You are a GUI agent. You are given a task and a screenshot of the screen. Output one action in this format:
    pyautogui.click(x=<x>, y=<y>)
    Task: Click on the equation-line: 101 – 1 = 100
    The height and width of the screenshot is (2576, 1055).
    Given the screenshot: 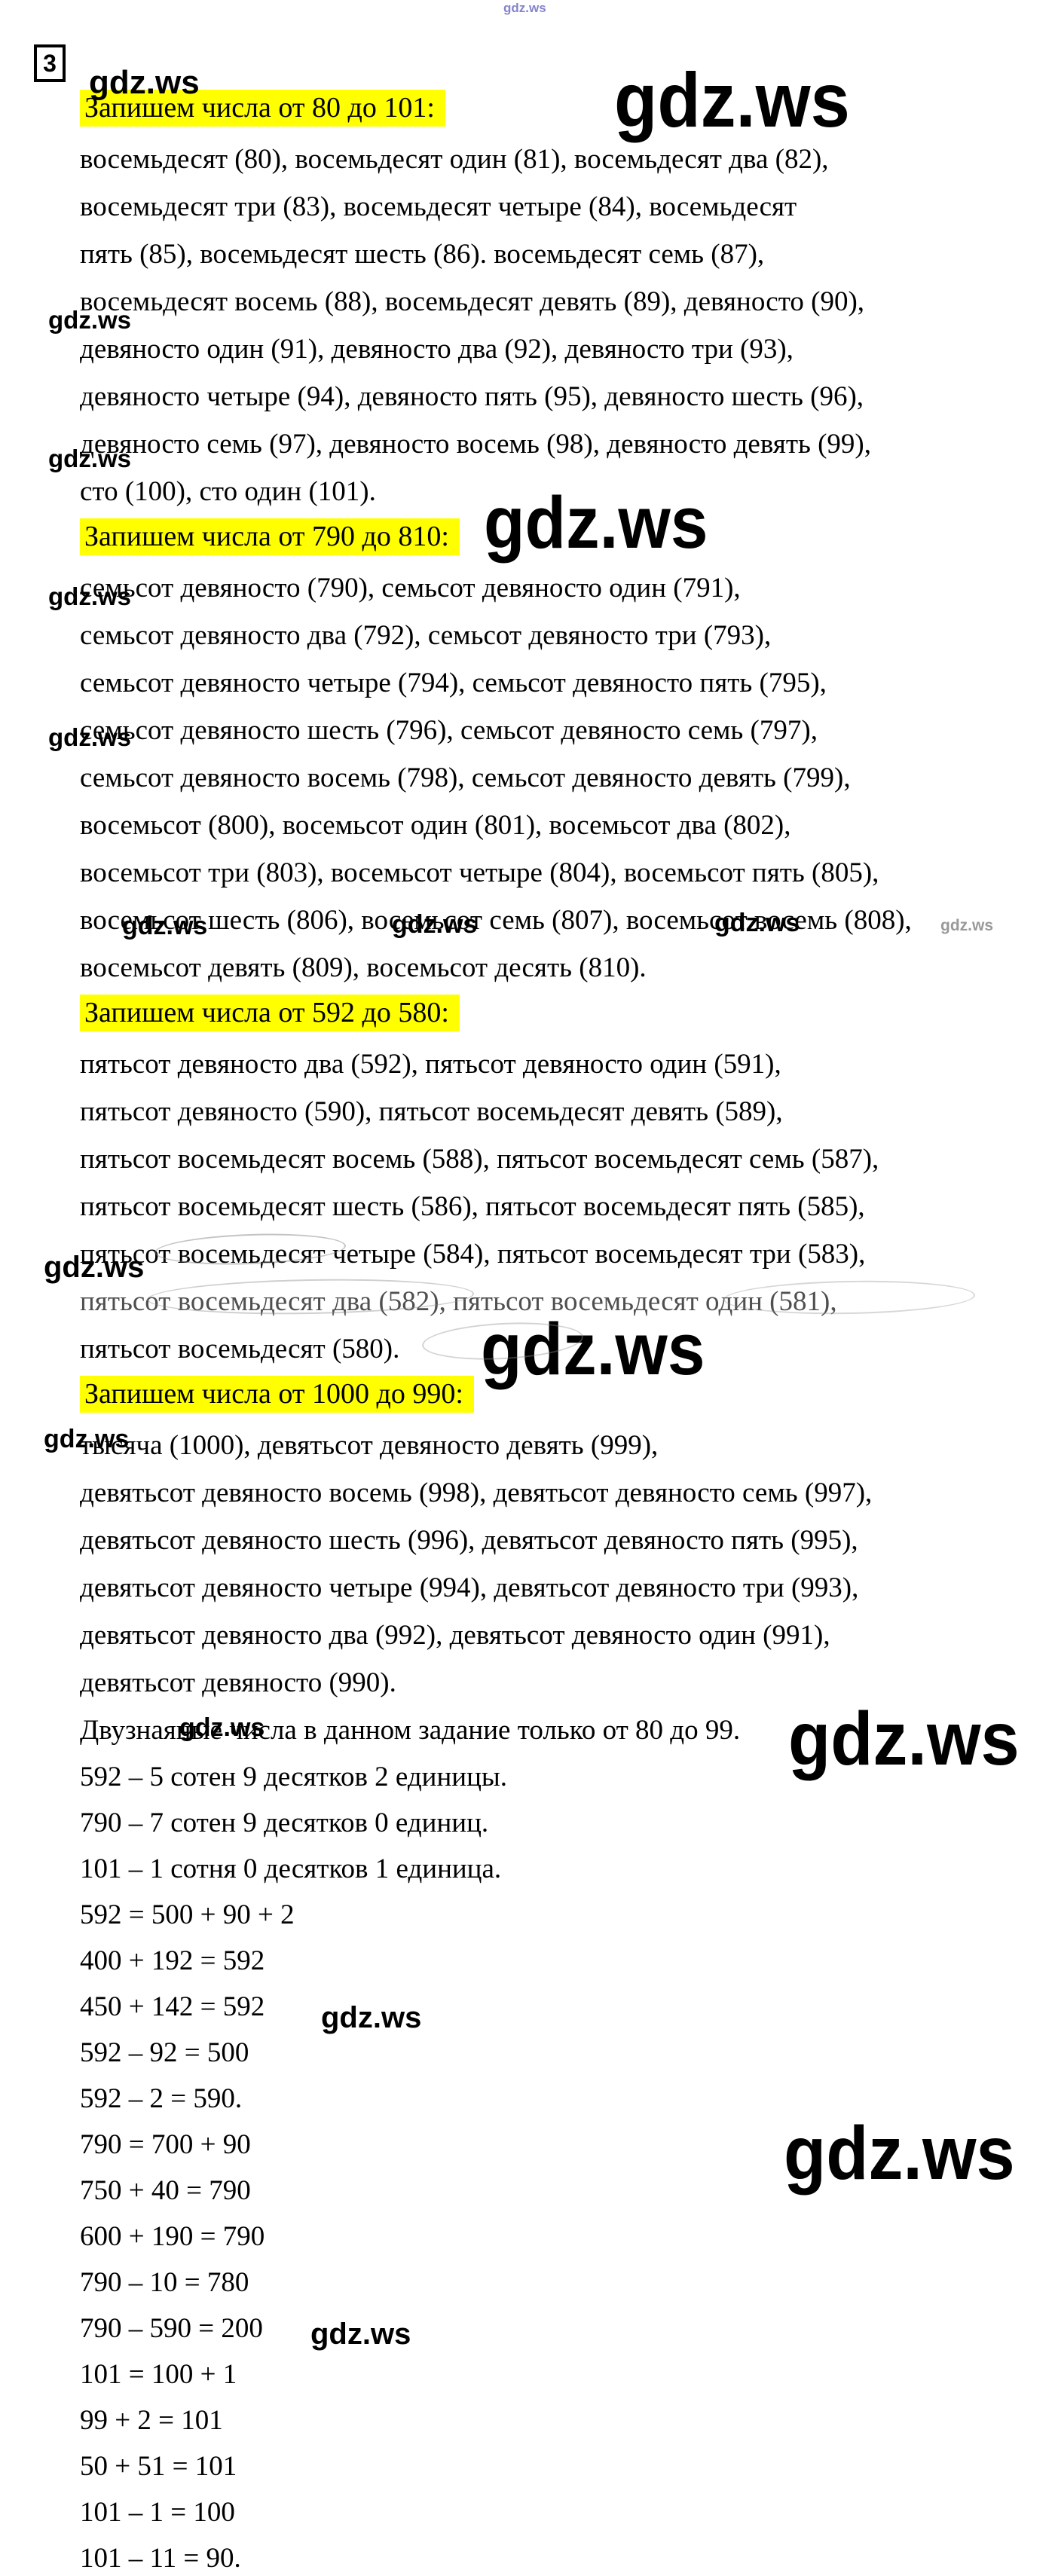 What is the action you would take?
    pyautogui.click(x=157, y=2512)
    